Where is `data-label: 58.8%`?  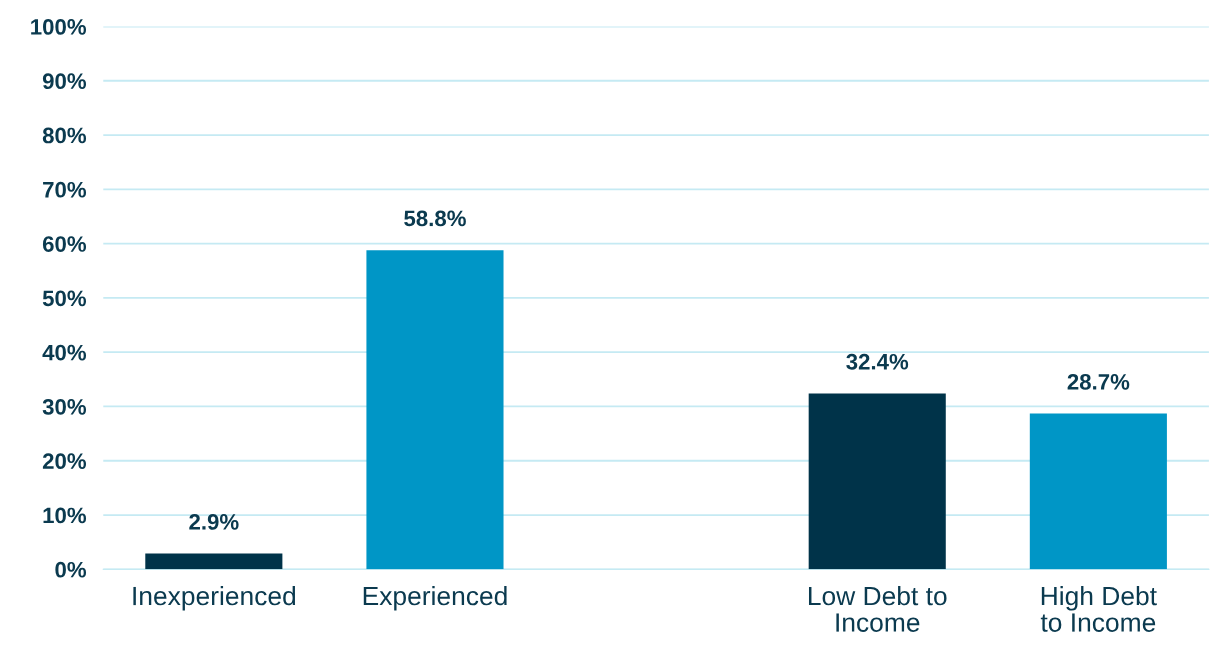
data-label: 58.8% is located at coordinates (435, 218).